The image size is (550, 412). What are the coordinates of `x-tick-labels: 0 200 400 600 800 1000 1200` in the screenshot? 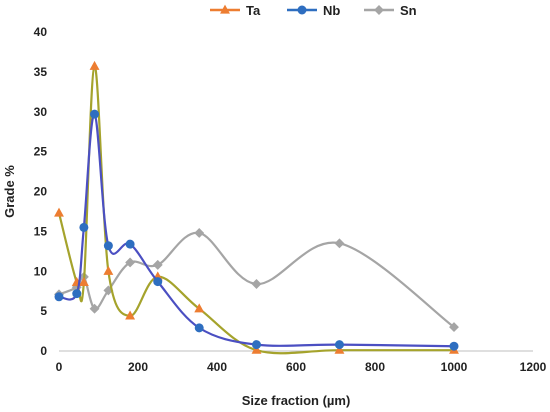 It's located at (301, 367).